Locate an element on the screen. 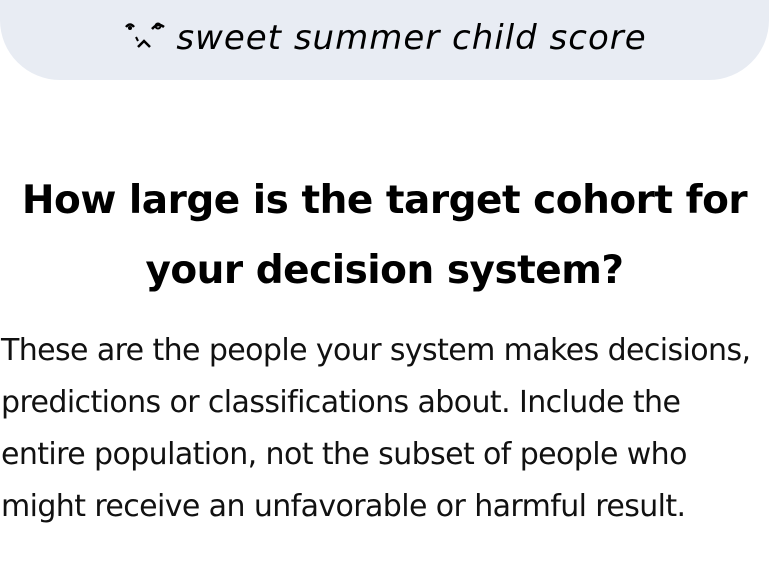  app-header: sweet summer child score is located at coordinates (384, 38).